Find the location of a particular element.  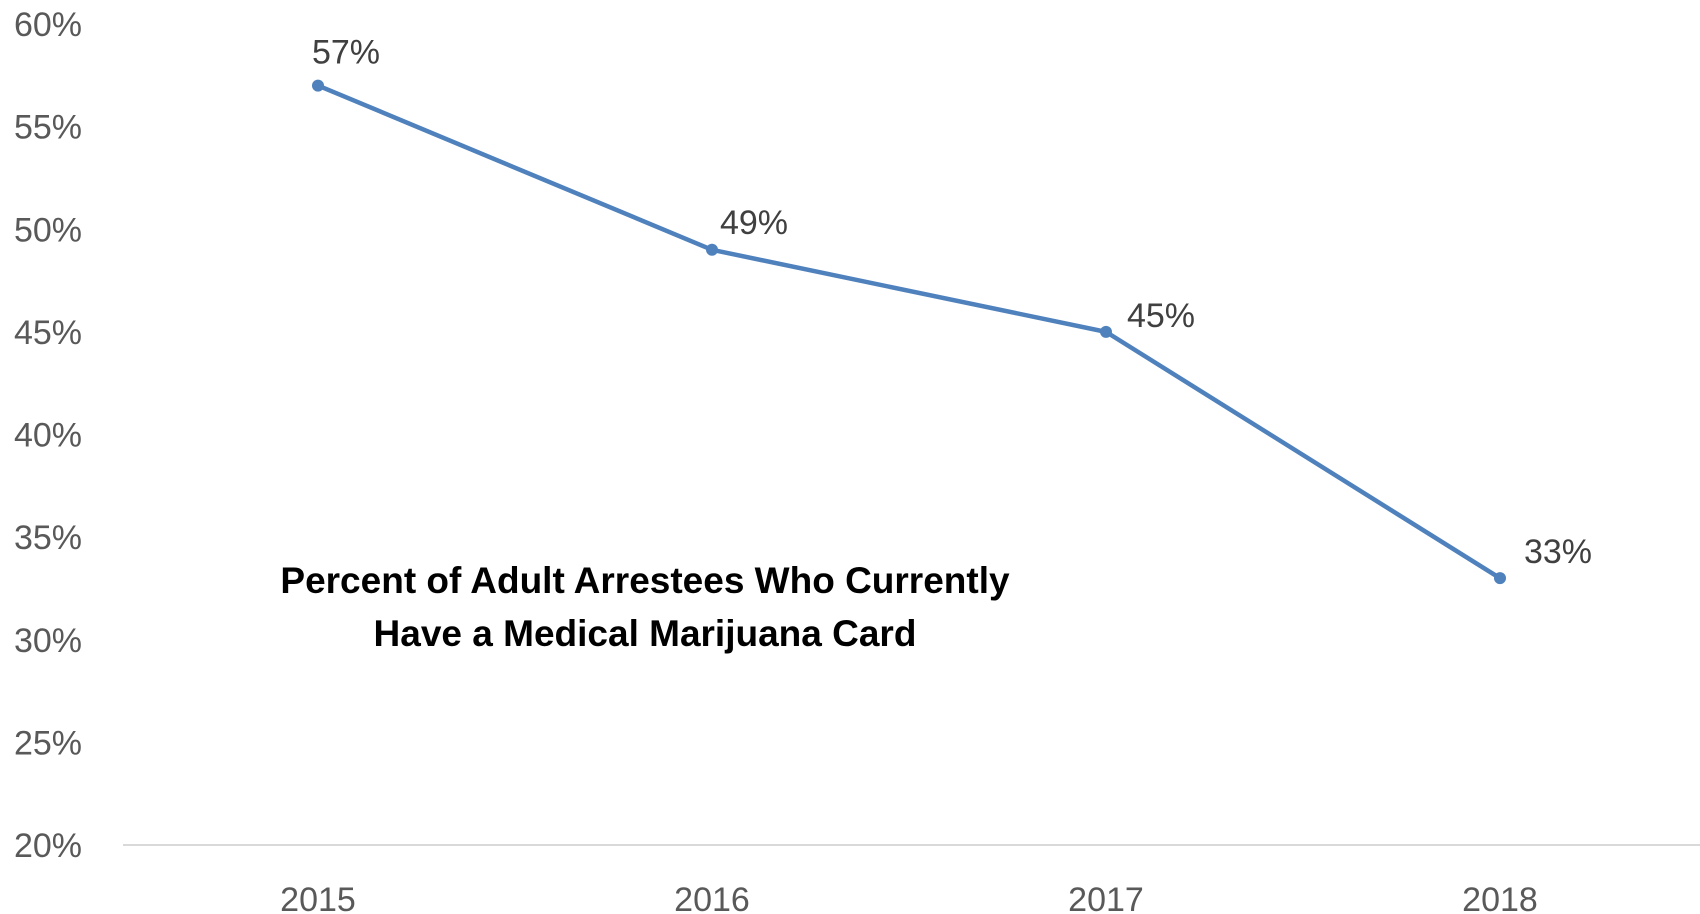

y-tick-label: 35% is located at coordinates (48, 538).